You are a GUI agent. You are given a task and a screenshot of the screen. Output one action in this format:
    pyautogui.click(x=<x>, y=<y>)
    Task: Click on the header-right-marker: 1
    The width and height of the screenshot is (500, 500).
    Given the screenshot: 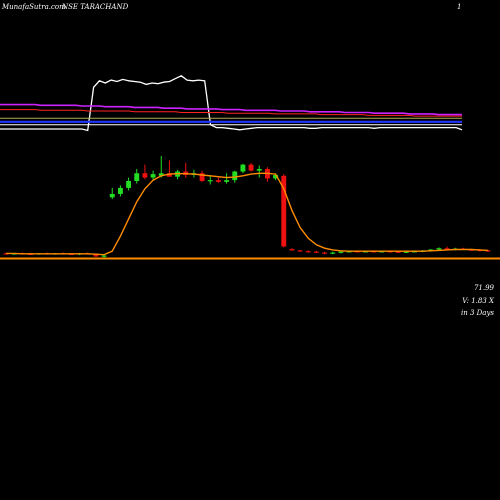 What is the action you would take?
    pyautogui.click(x=459, y=7)
    